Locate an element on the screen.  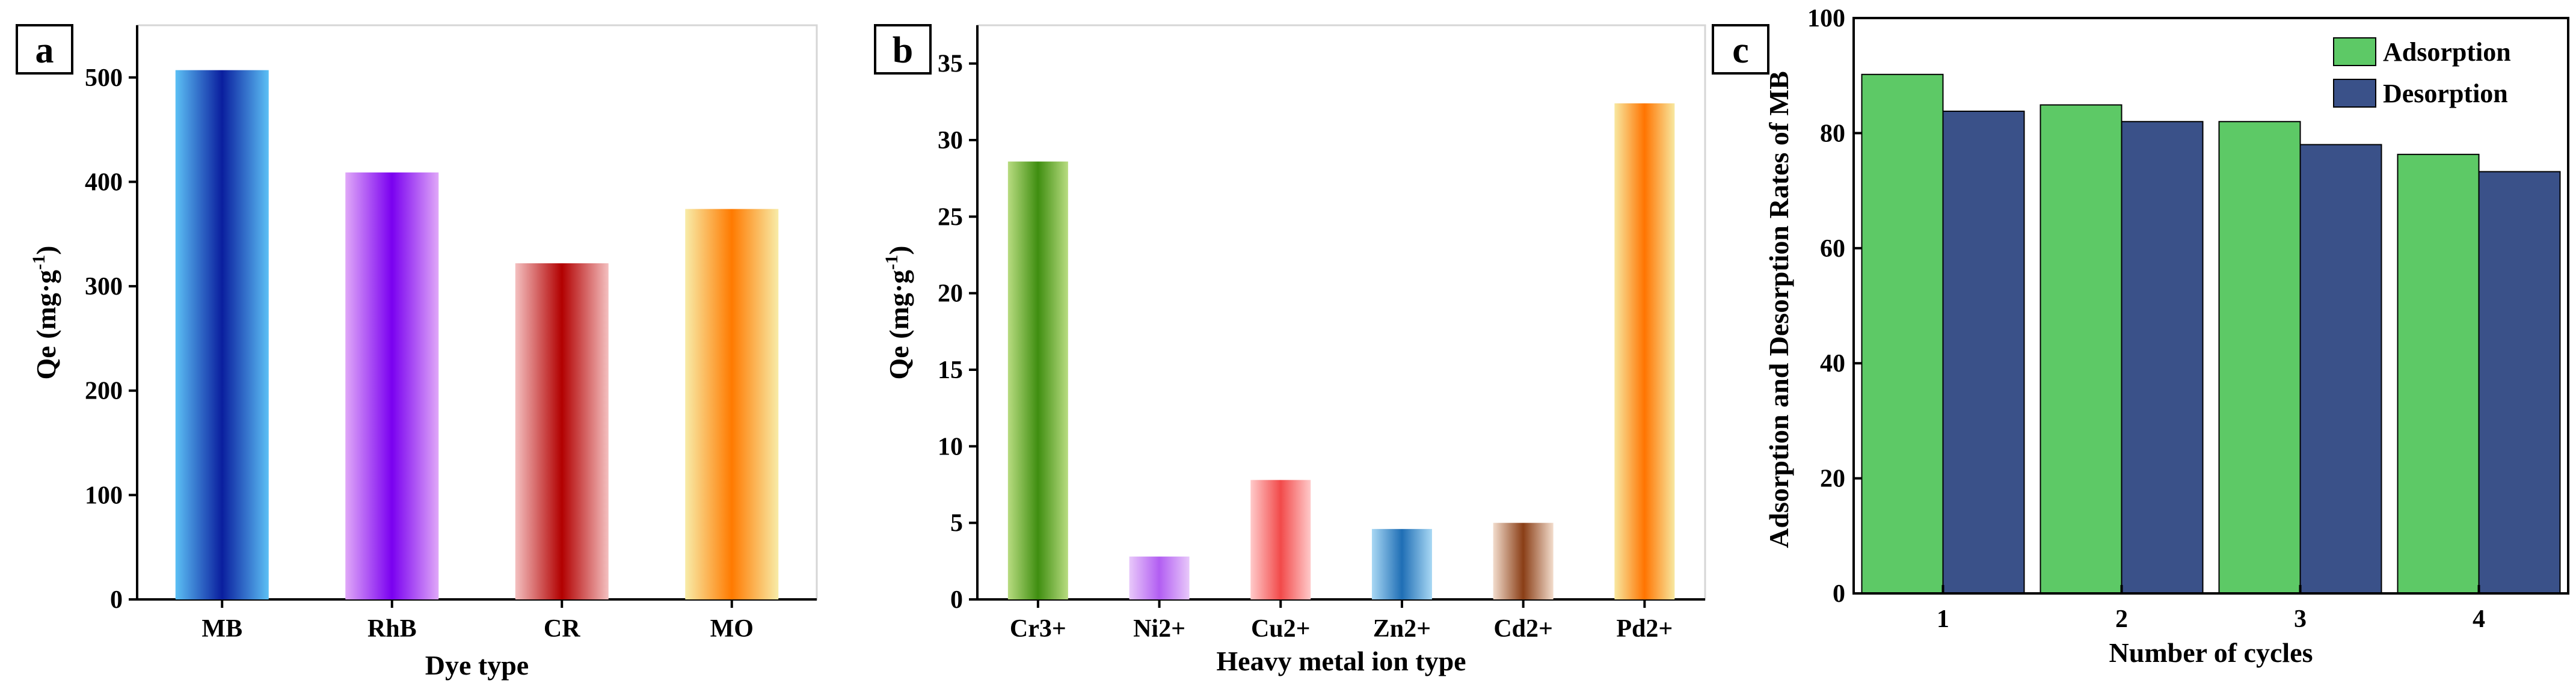
panel-b-y-axis-label: Qe (mg·g-1) is located at coordinates (898, 312).